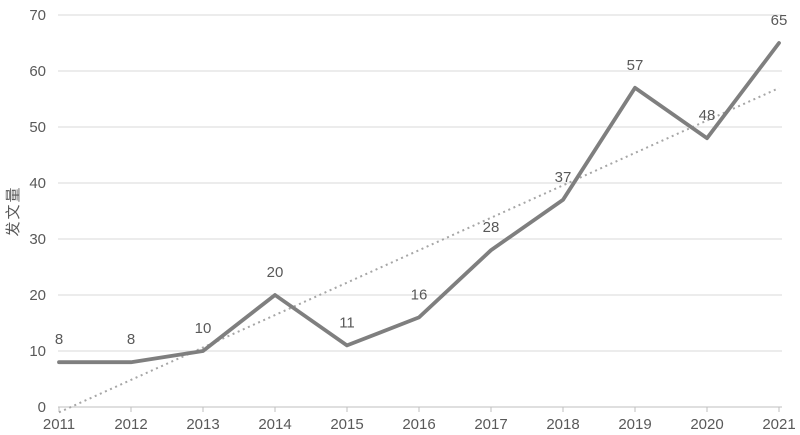 The image size is (800, 435). I want to click on data-label: 16, so click(419, 294).